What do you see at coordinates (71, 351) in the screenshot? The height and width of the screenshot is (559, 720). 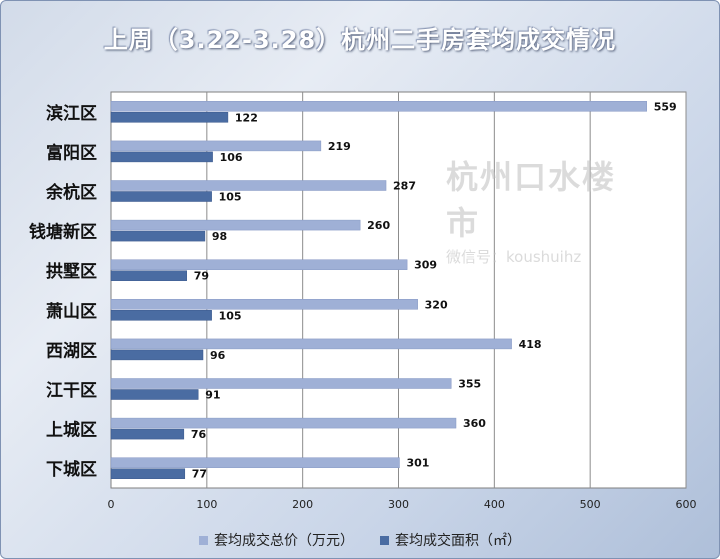 I see `category-label: 西湖区` at bounding box center [71, 351].